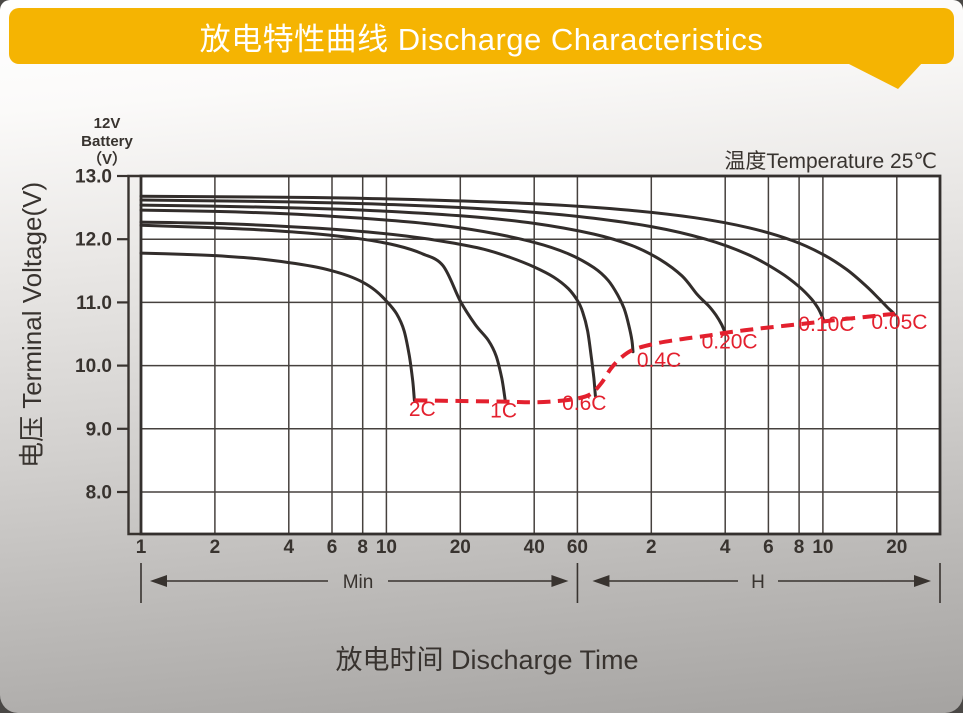 The height and width of the screenshot is (713, 963). I want to click on curve-label-0.20C: 0.20C, so click(730, 342).